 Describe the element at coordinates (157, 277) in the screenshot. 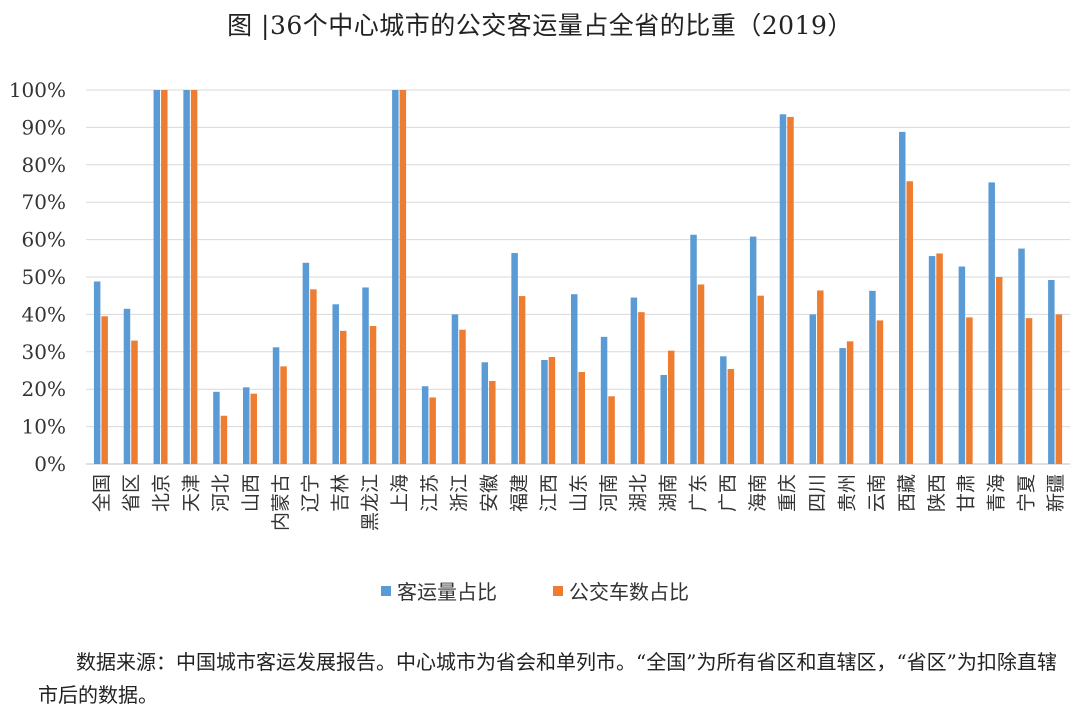

I see `bar-series-1-北京` at that location.